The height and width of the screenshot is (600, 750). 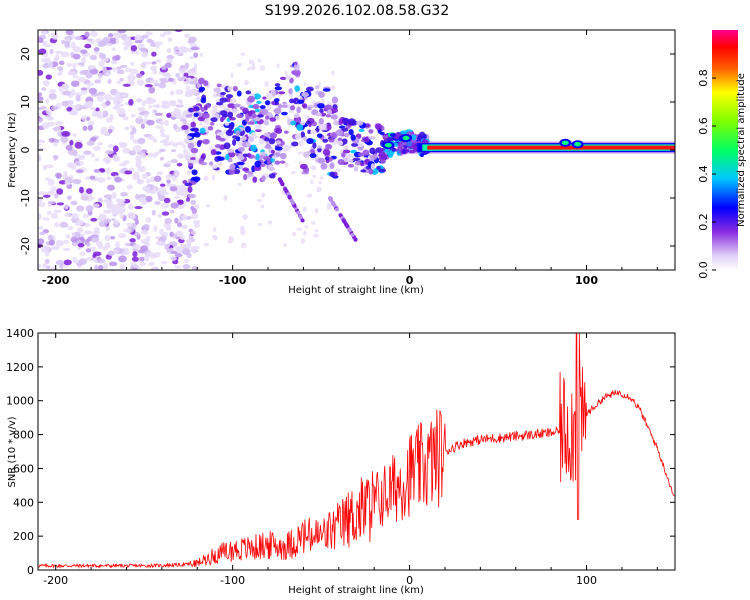 What do you see at coordinates (578, 144) in the screenshot?
I see `heatmap-blob-core` at bounding box center [578, 144].